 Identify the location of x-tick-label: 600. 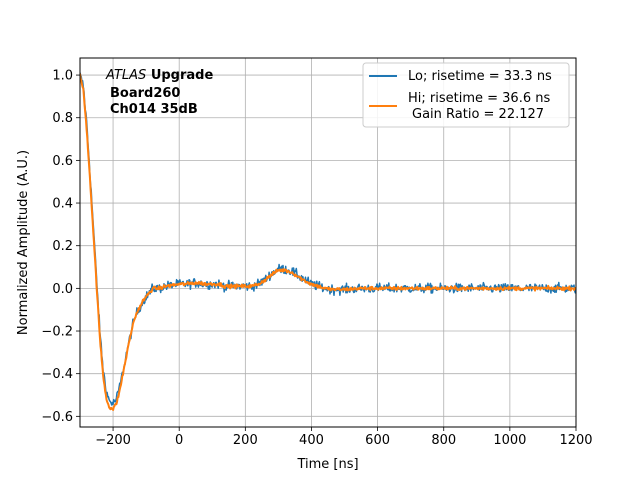
(377, 440).